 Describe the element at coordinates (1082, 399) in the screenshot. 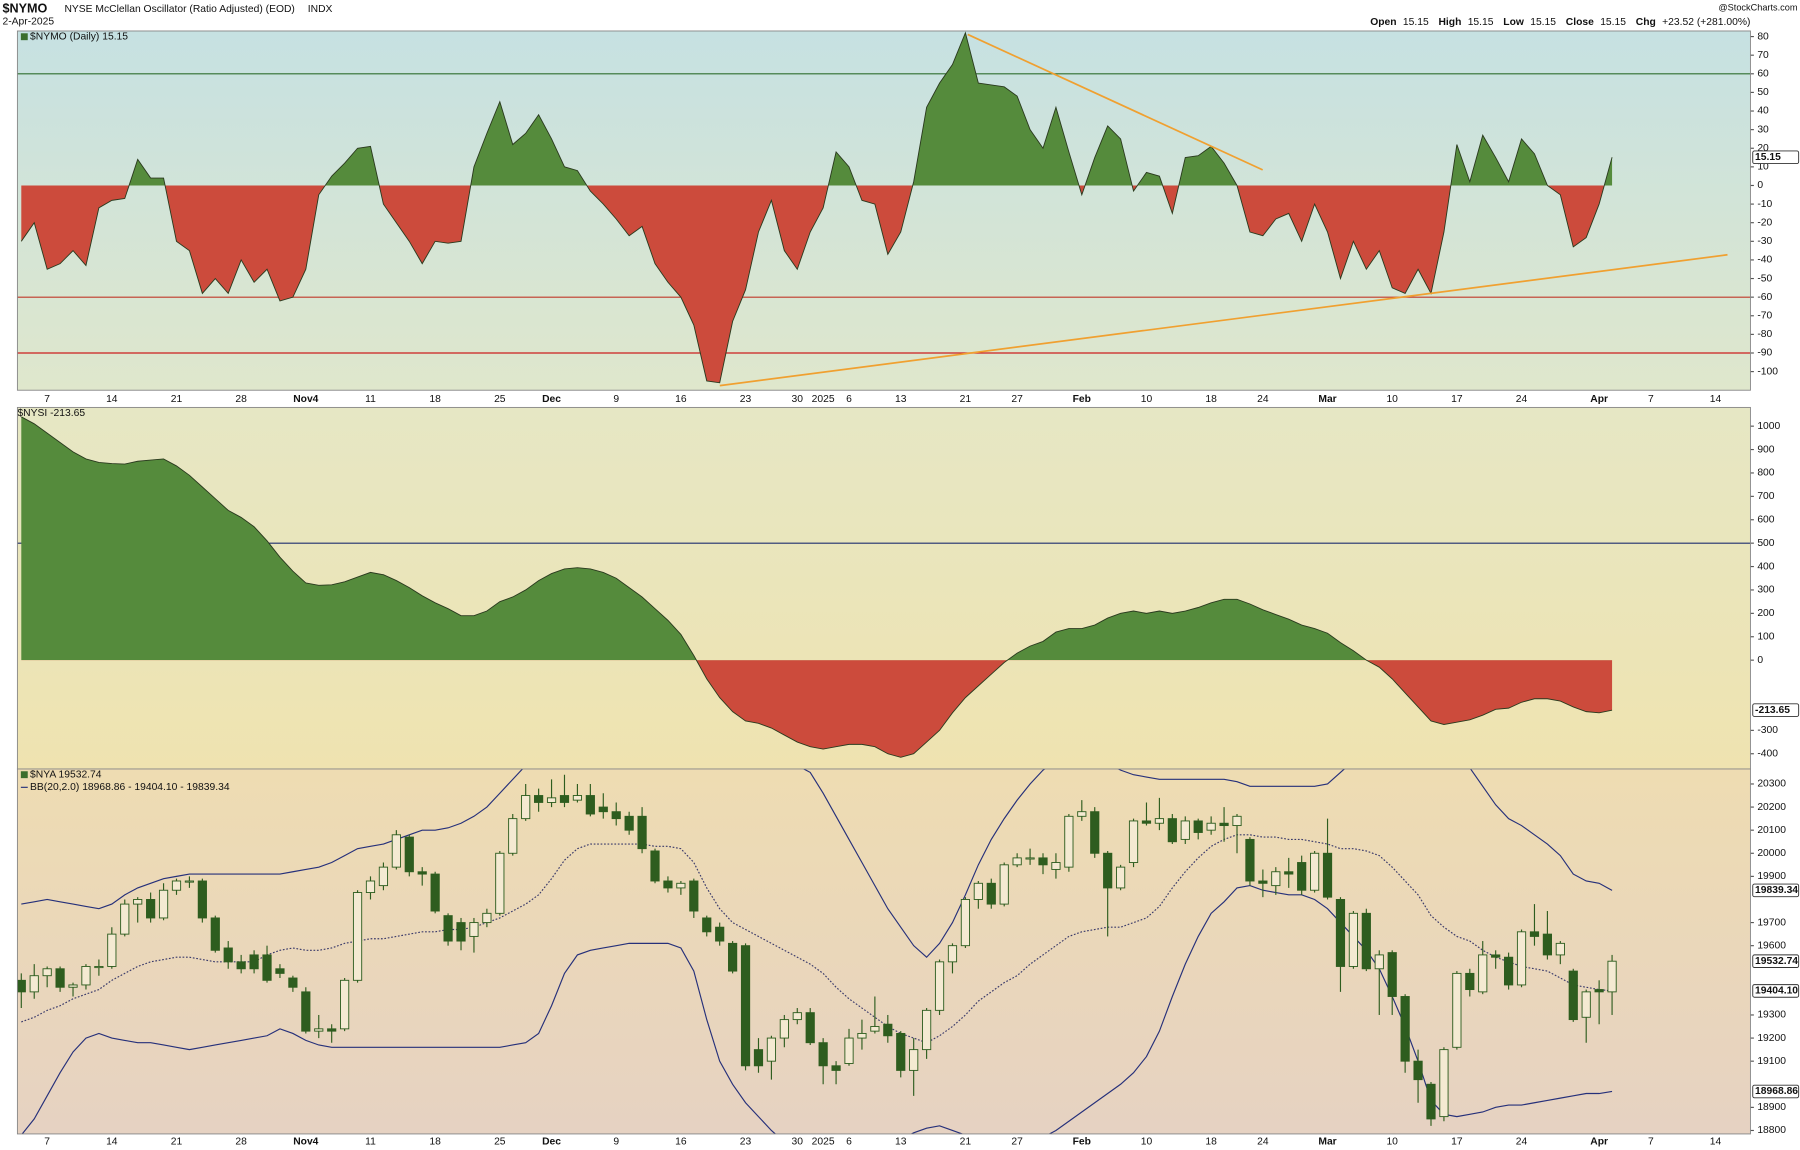

I see `x-tick-label: Feb` at that location.